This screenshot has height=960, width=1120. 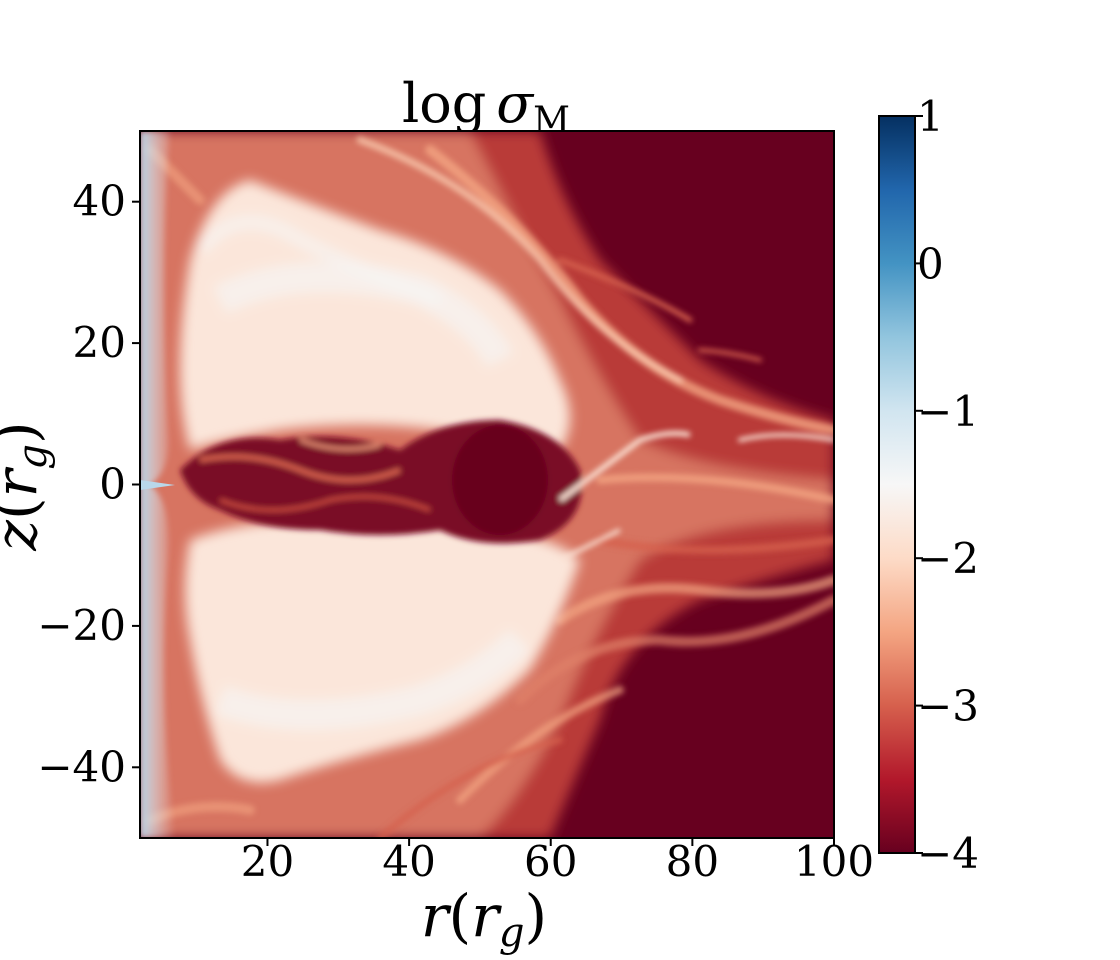 What do you see at coordinates (81, 625) in the screenshot?
I see `y-tick-label: −20` at bounding box center [81, 625].